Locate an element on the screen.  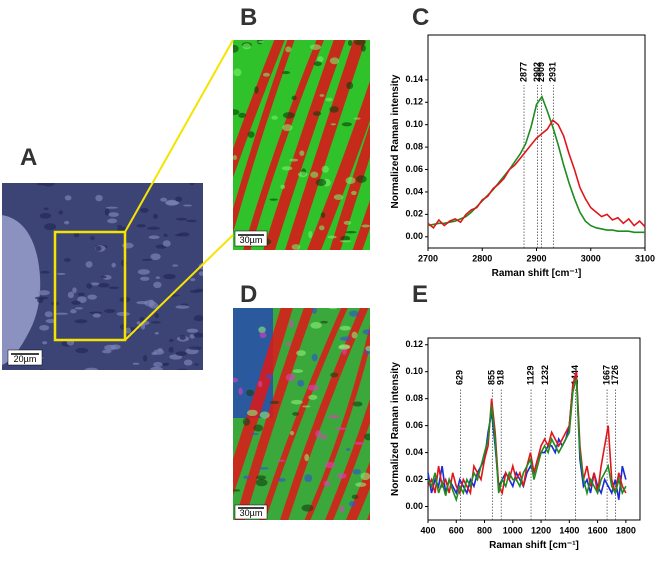
x-tick-label: 1600 is located at coordinates (598, 530).